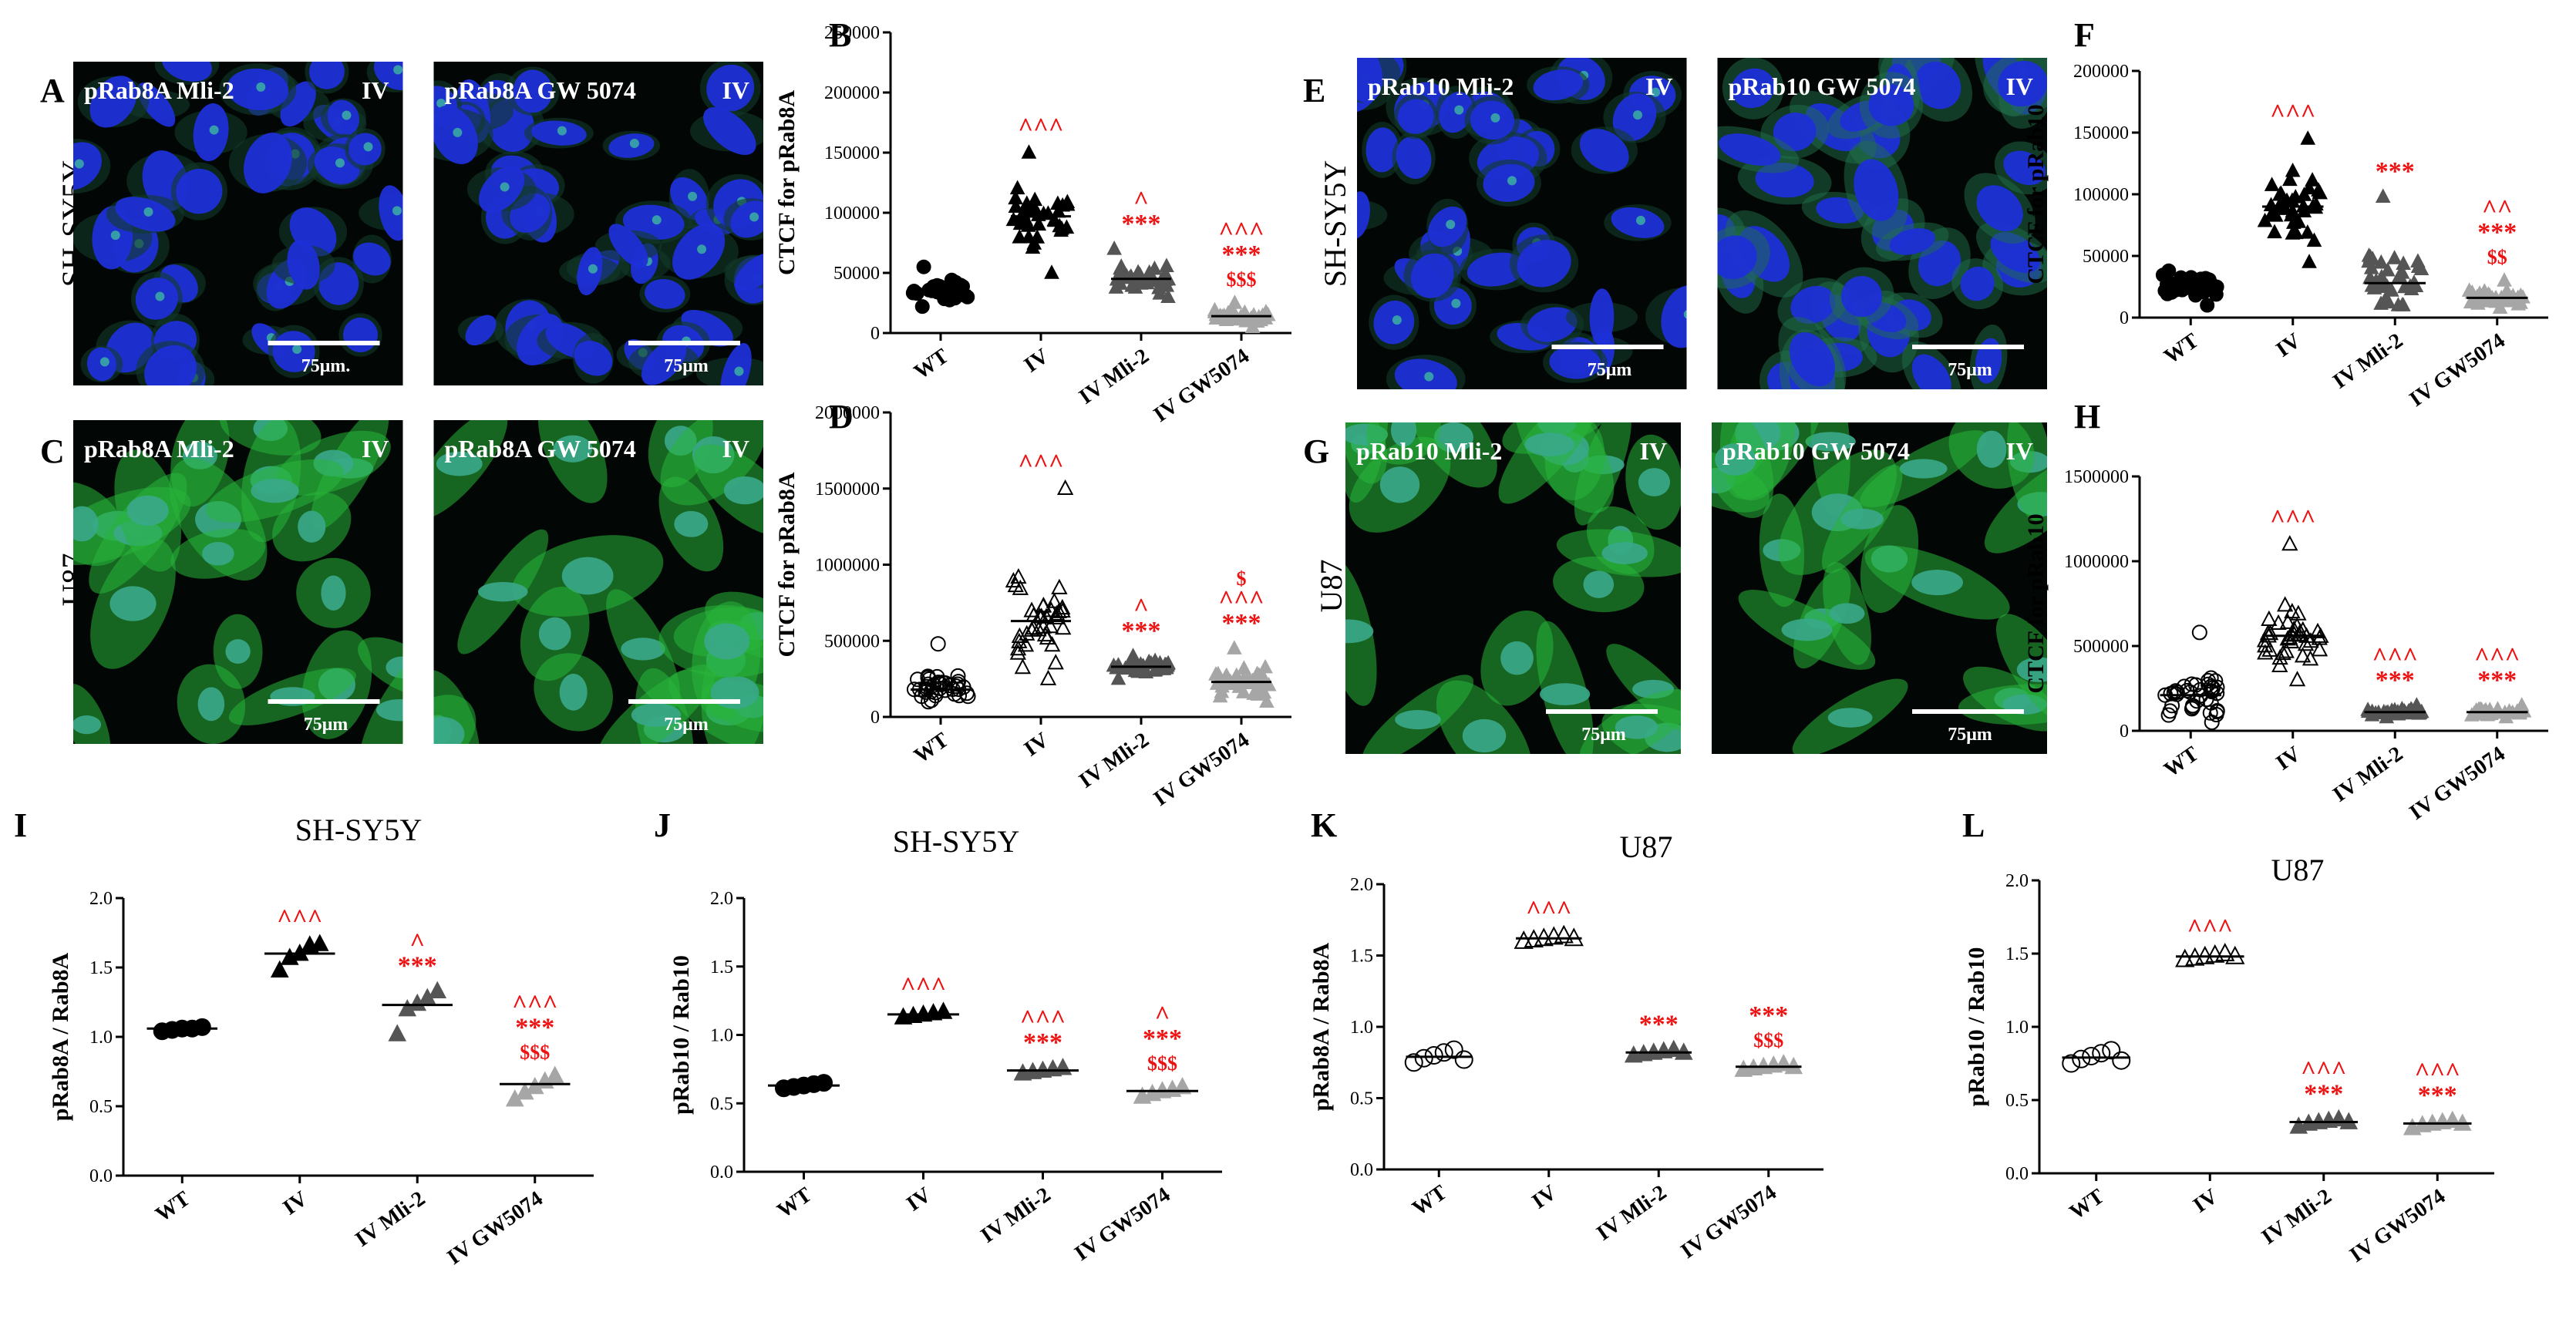 This screenshot has height=1319, width=2576. What do you see at coordinates (1513, 588) in the screenshot?
I see `micrograph-image: pRab10 Mli-2 IV 75μm` at bounding box center [1513, 588].